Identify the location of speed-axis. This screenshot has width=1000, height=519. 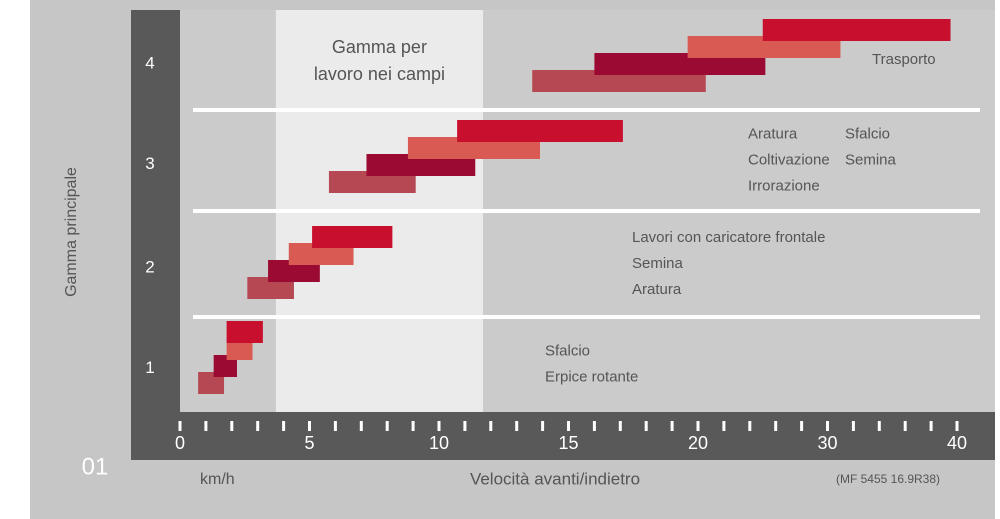
(563, 436).